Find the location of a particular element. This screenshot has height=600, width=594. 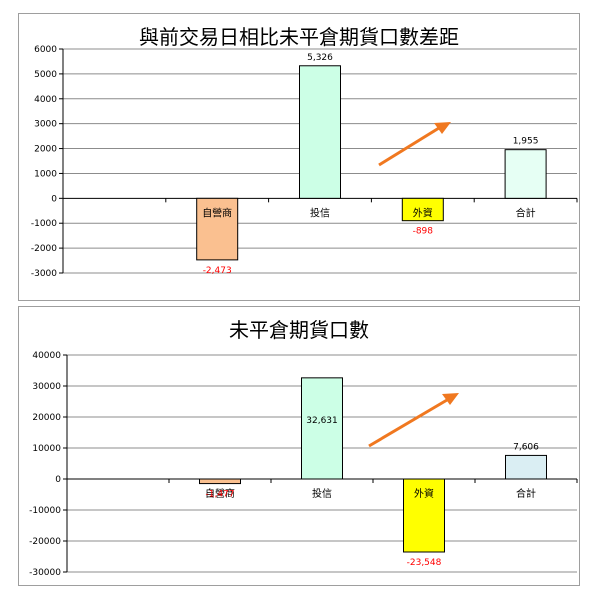

y-tick-label: -1000 is located at coordinates (44, 224).